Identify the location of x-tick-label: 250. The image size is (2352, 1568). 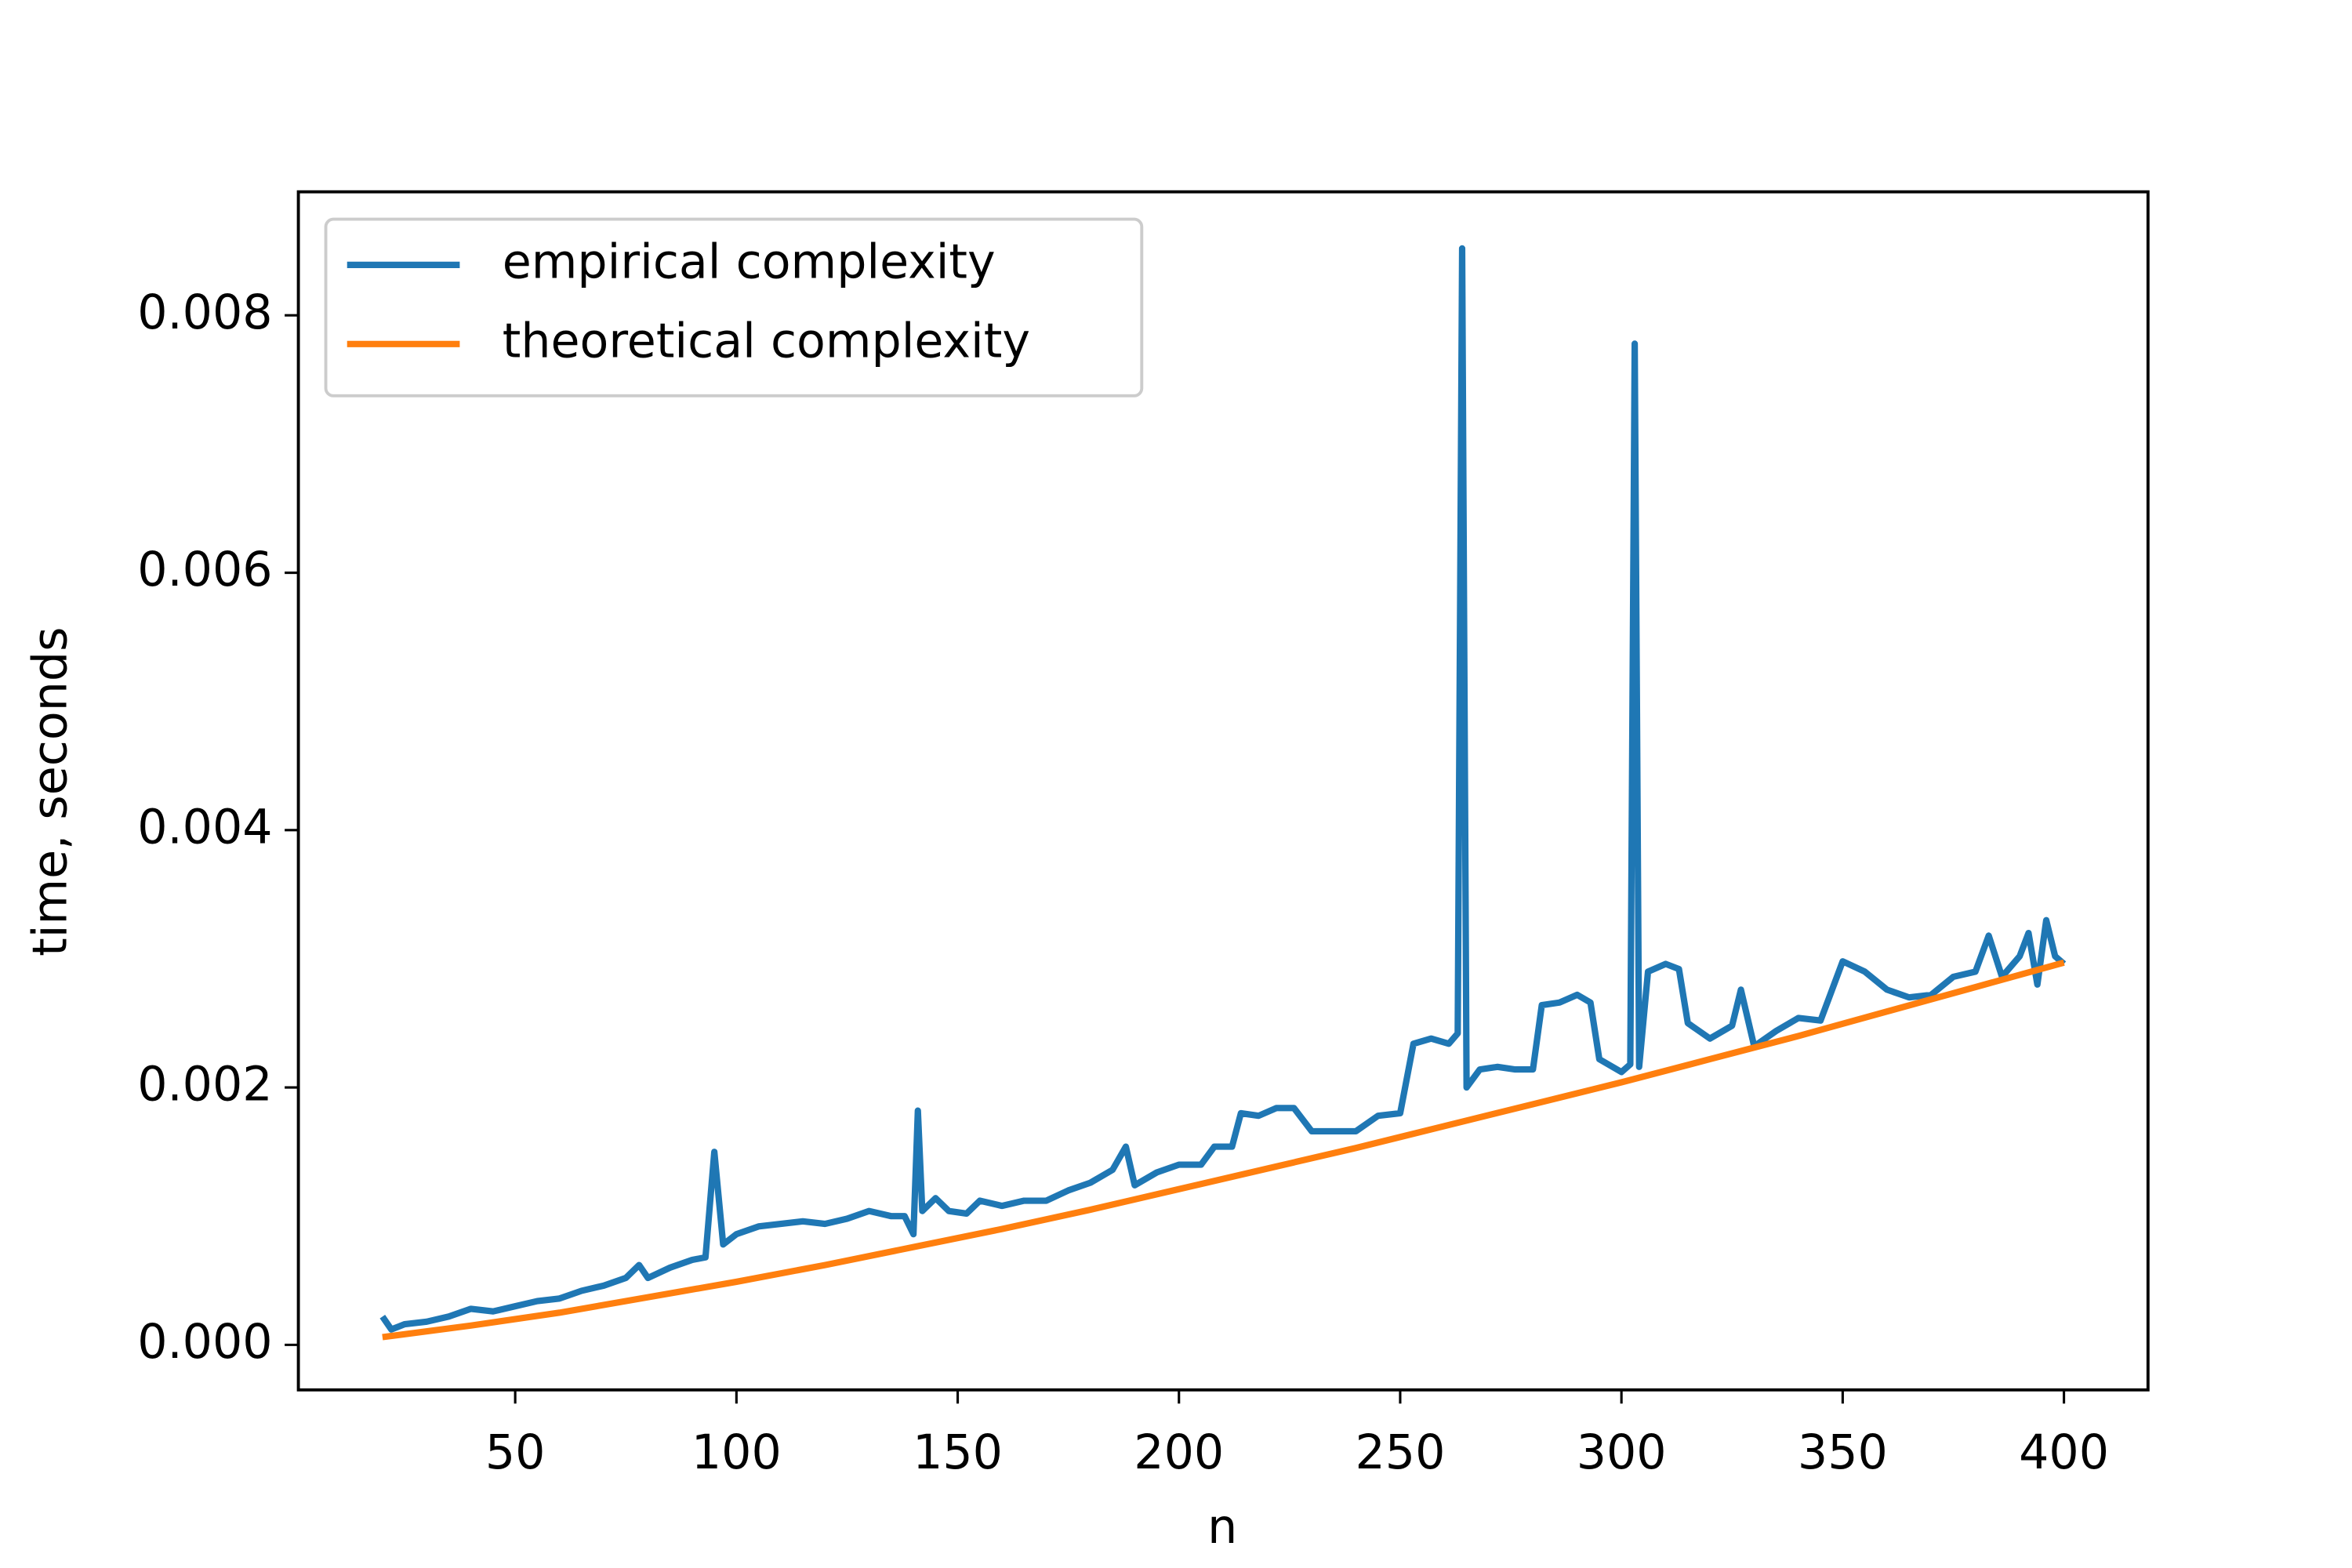
(1401, 1452).